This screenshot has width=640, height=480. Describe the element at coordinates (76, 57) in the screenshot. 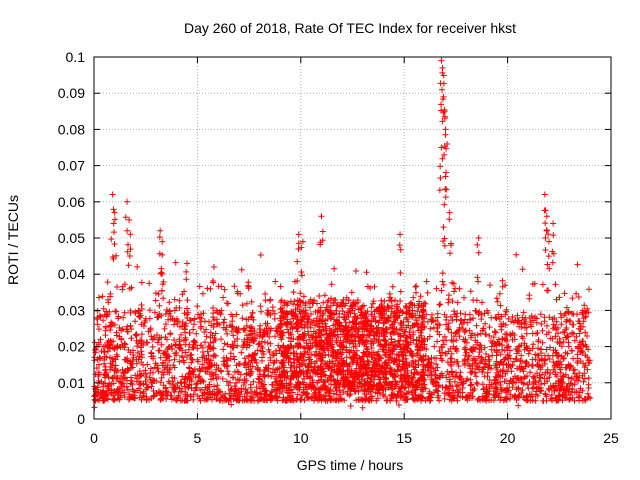

I see `y-tick-label: 0.1` at that location.